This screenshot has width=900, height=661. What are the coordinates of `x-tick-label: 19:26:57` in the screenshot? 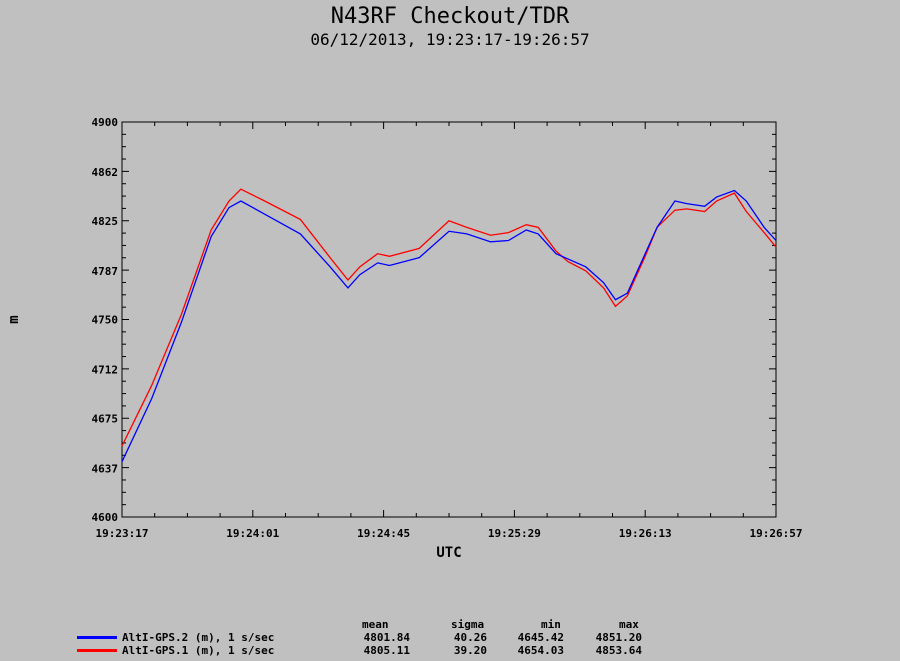 It's located at (776, 533).